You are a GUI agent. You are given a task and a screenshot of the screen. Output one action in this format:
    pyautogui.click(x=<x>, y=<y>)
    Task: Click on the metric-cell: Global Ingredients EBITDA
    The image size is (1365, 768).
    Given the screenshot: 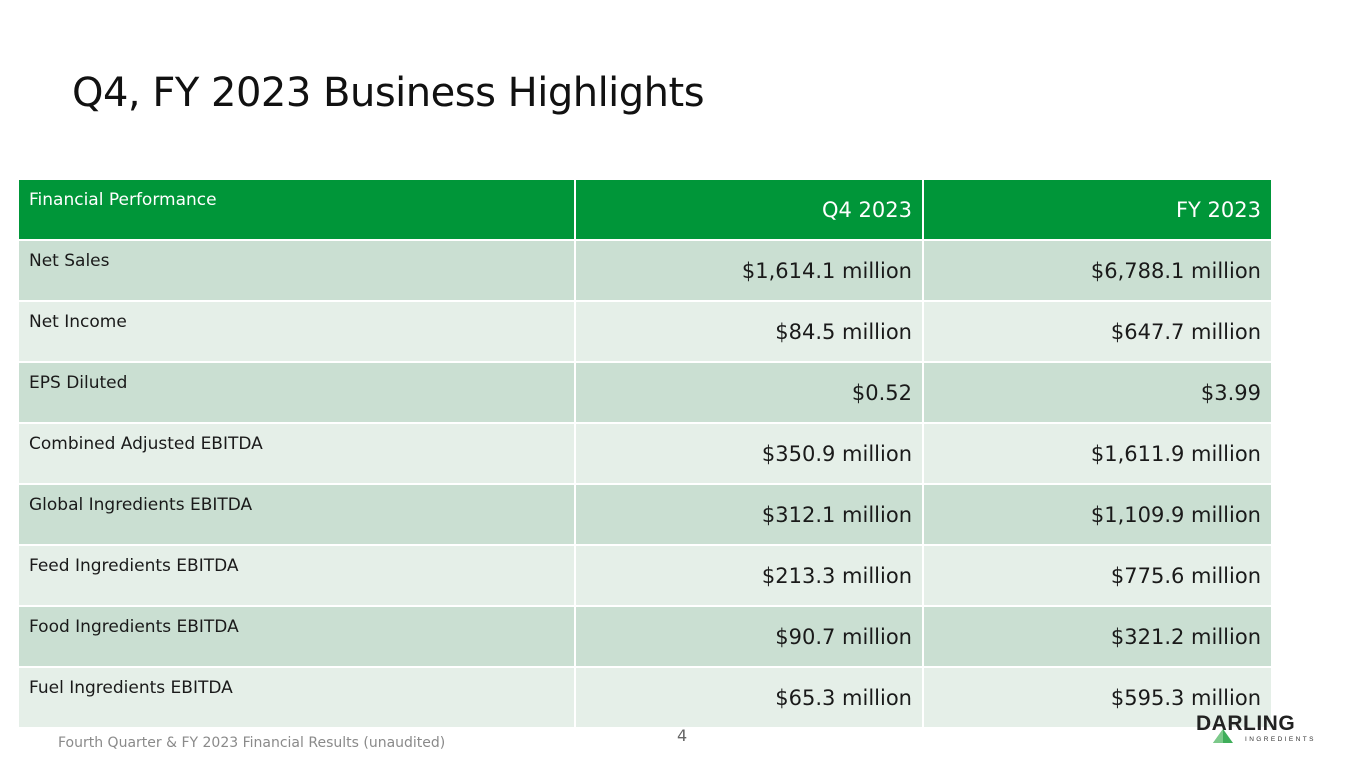 What is the action you would take?
    pyautogui.click(x=296, y=514)
    